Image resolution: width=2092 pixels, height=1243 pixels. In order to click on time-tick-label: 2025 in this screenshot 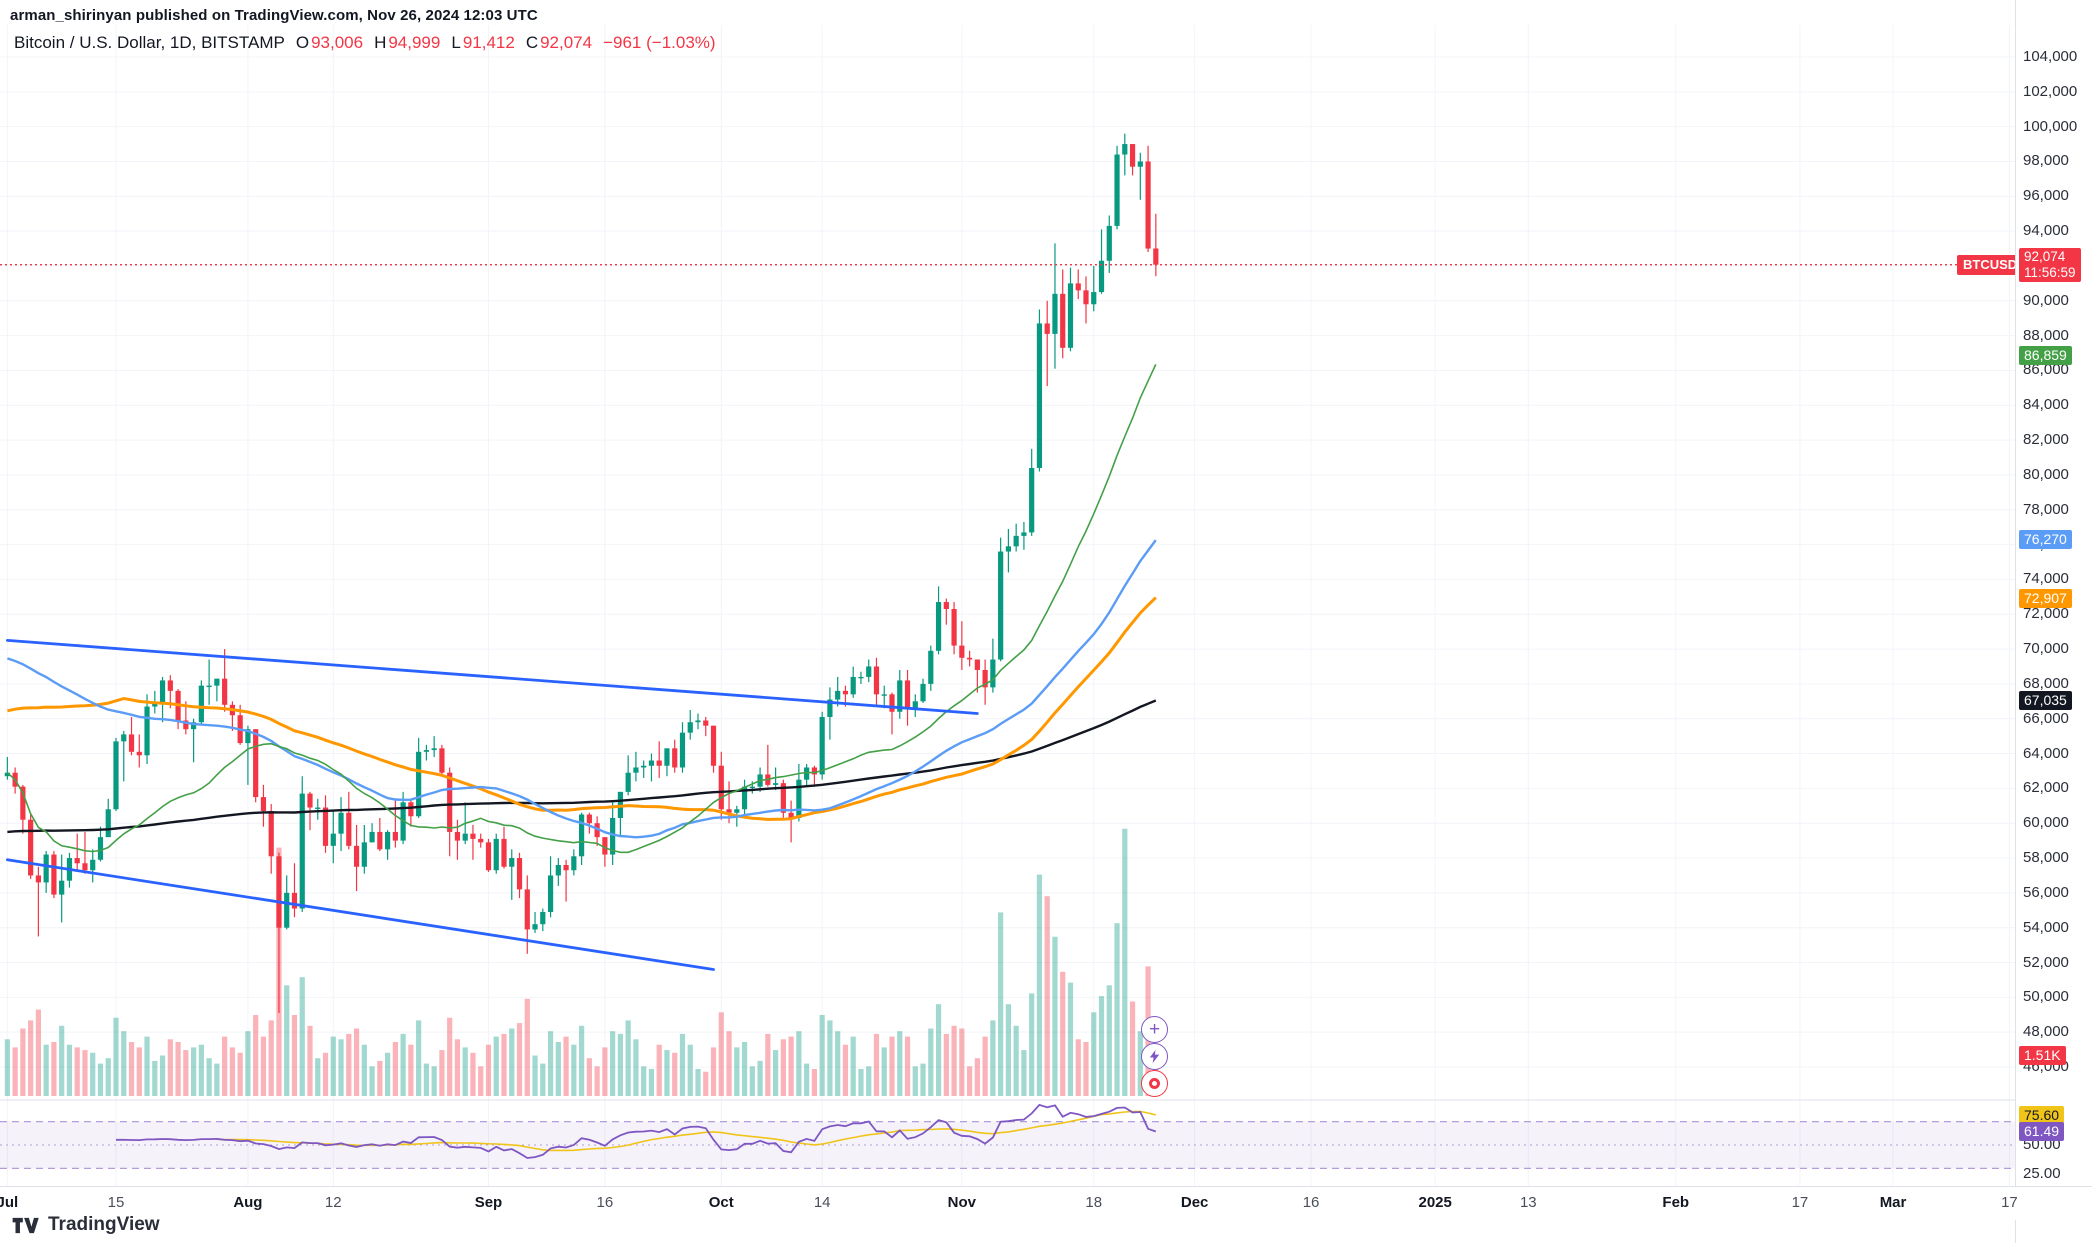, I will do `click(1435, 1202)`.